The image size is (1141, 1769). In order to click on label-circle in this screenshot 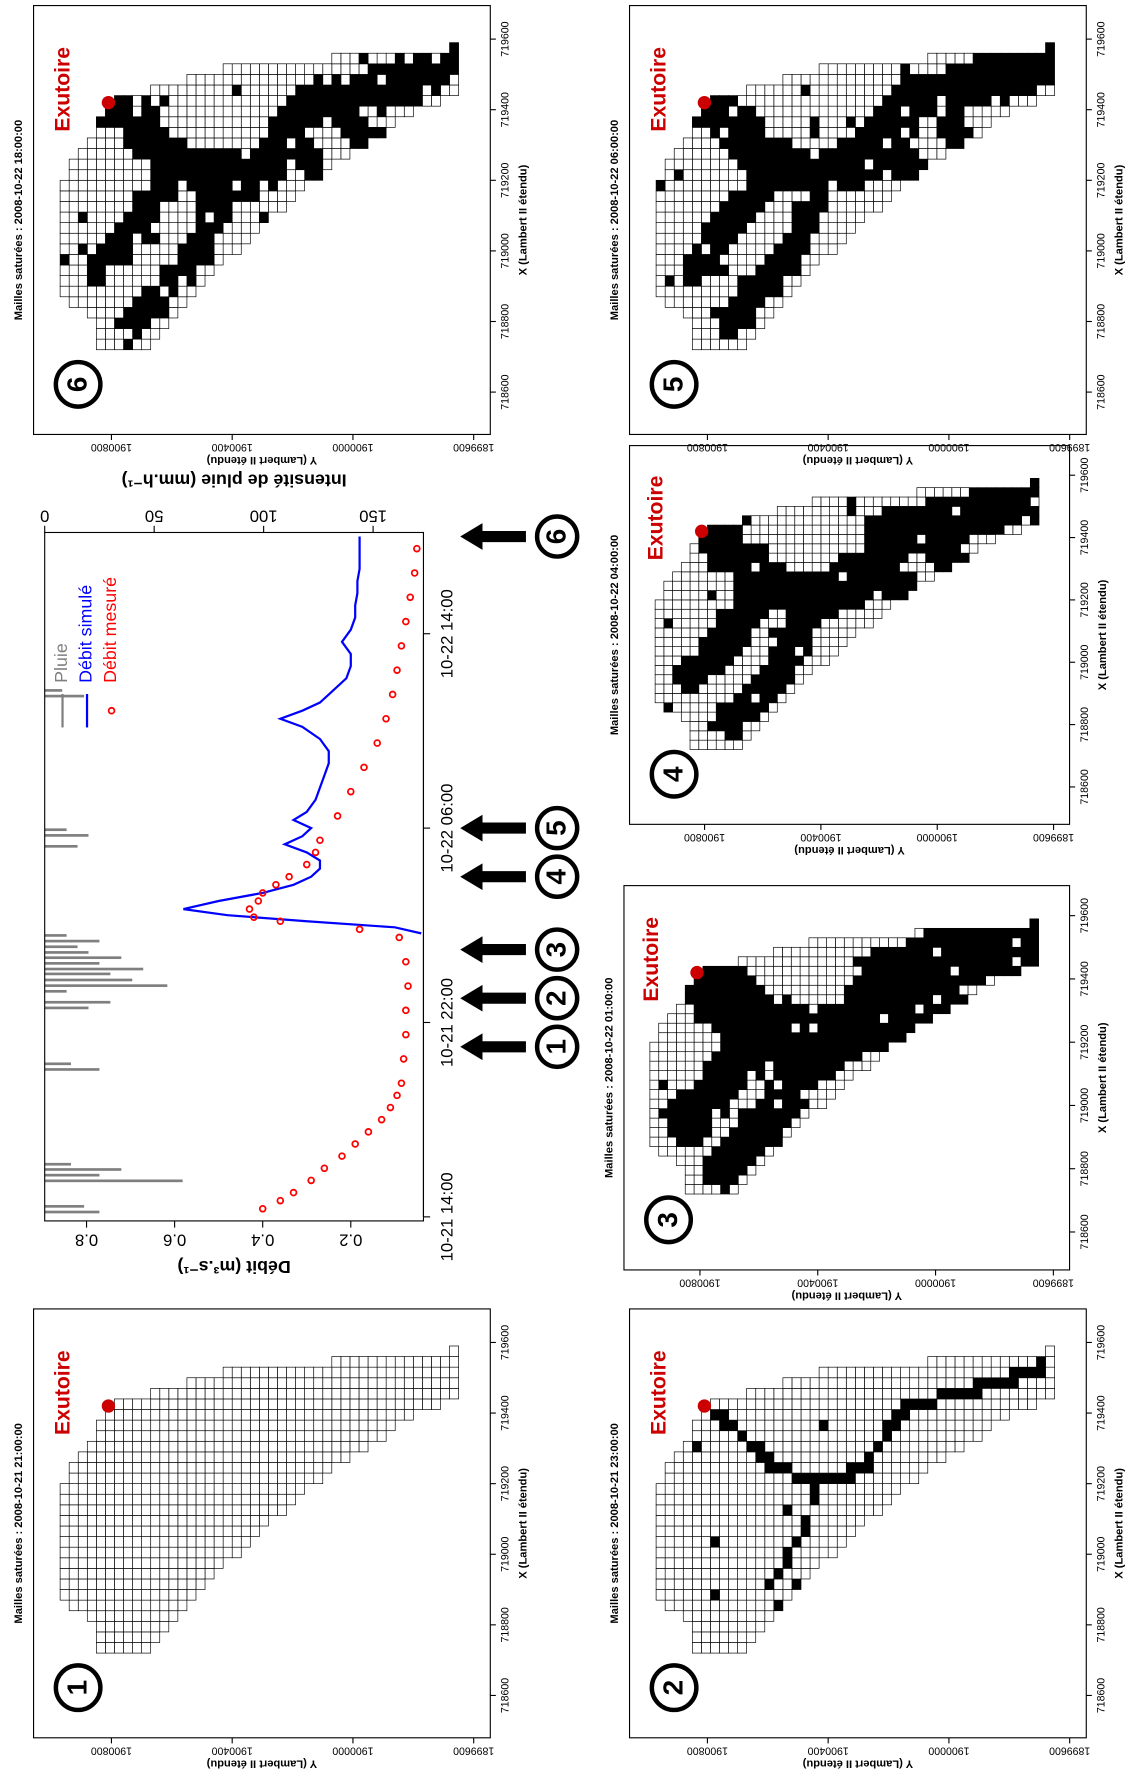, I will do `click(557, 949)`.